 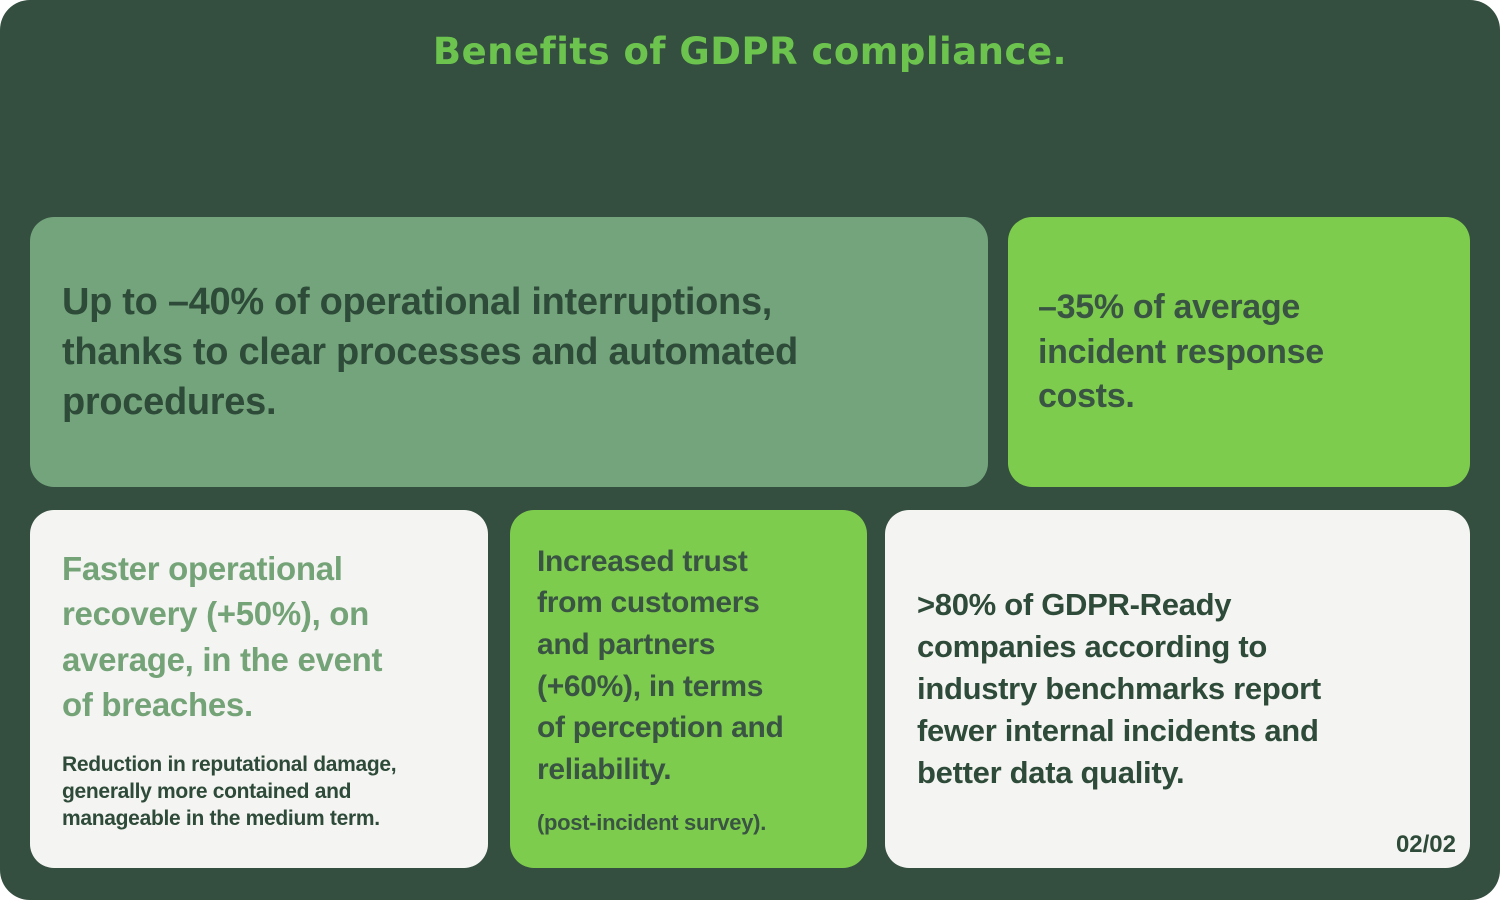 What do you see at coordinates (1425, 844) in the screenshot?
I see `page-number: 02/02` at bounding box center [1425, 844].